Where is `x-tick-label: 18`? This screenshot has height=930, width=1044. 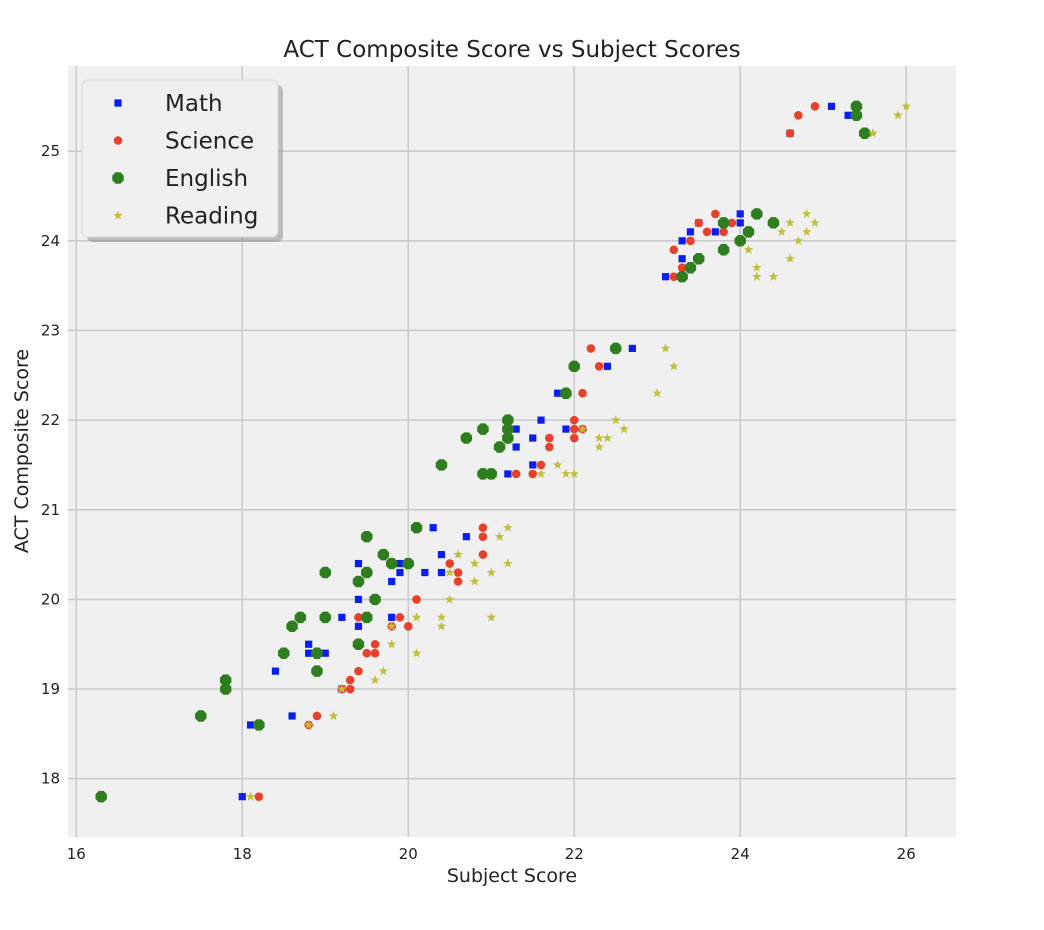
x-tick-label: 18 is located at coordinates (242, 854).